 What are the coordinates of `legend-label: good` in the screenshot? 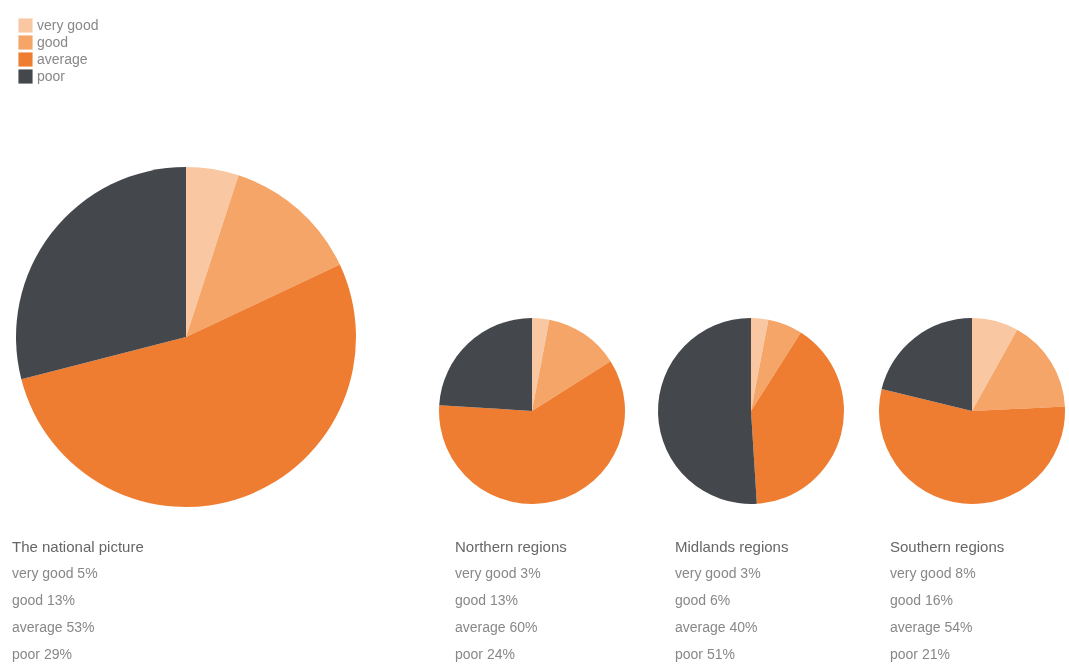 It's located at (53, 41).